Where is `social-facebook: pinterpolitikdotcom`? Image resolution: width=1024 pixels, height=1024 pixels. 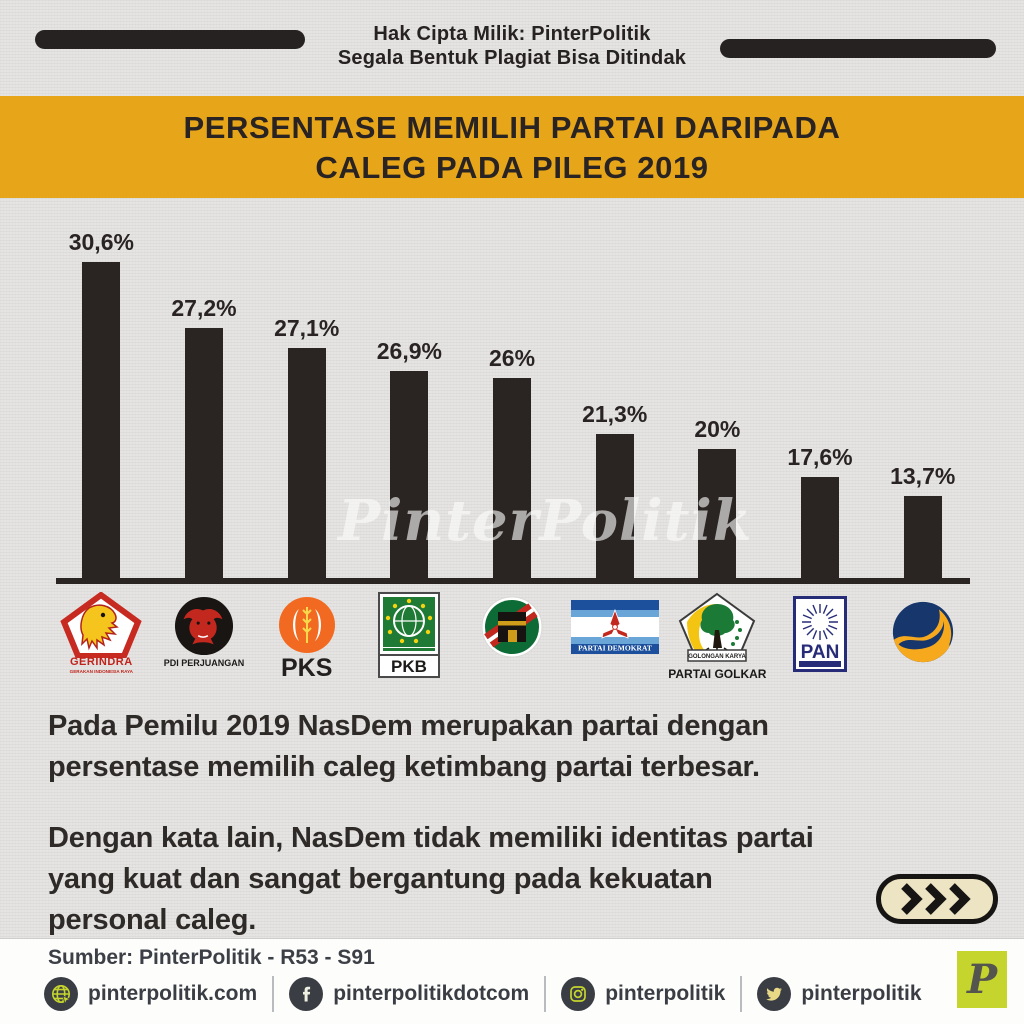 social-facebook: pinterpolitikdotcom is located at coordinates (409, 994).